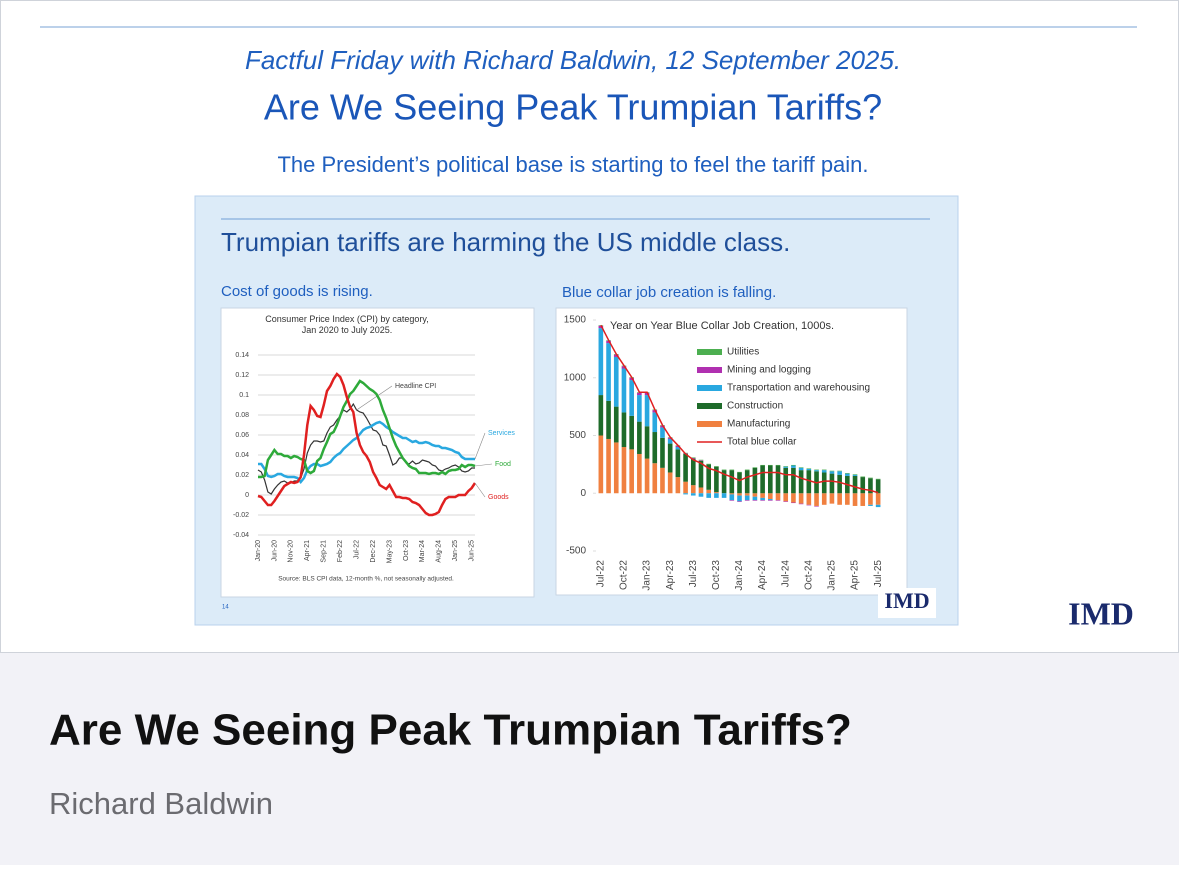 Image resolution: width=1179 pixels, height=870 pixels. I want to click on x-tick-label: Aug-24, so click(439, 551).